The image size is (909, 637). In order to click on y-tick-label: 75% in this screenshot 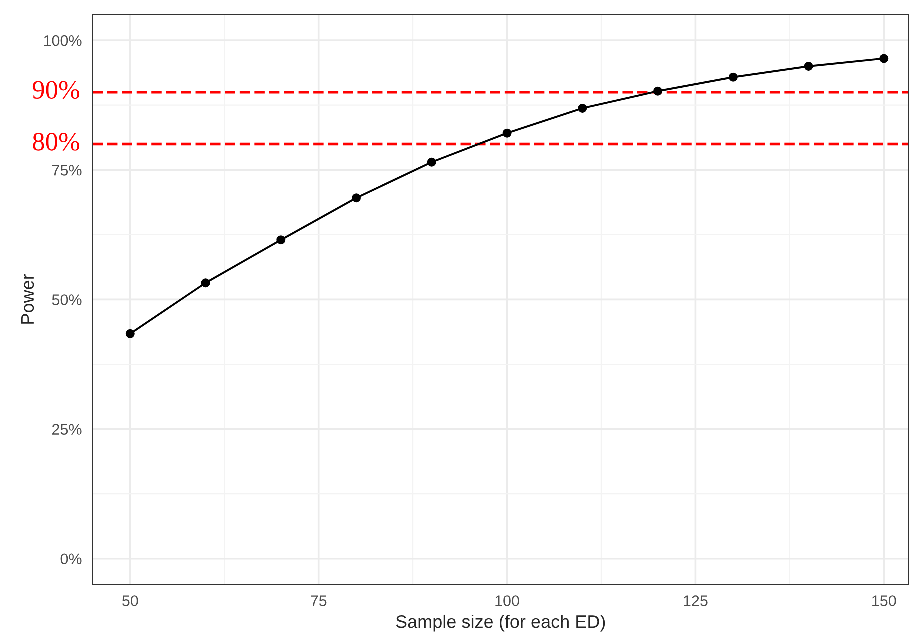, I will do `click(67, 170)`.